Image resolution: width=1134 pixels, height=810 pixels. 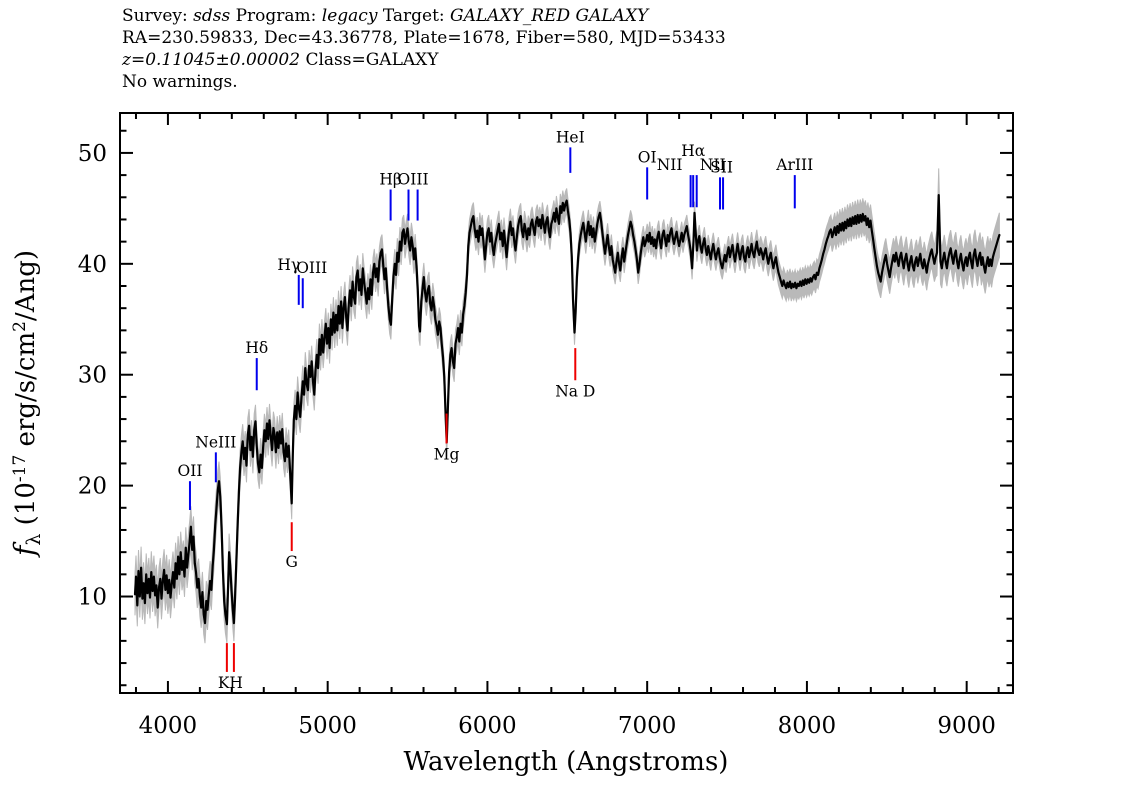 What do you see at coordinates (487, 726) in the screenshot?
I see `x-tick-label: 6000` at bounding box center [487, 726].